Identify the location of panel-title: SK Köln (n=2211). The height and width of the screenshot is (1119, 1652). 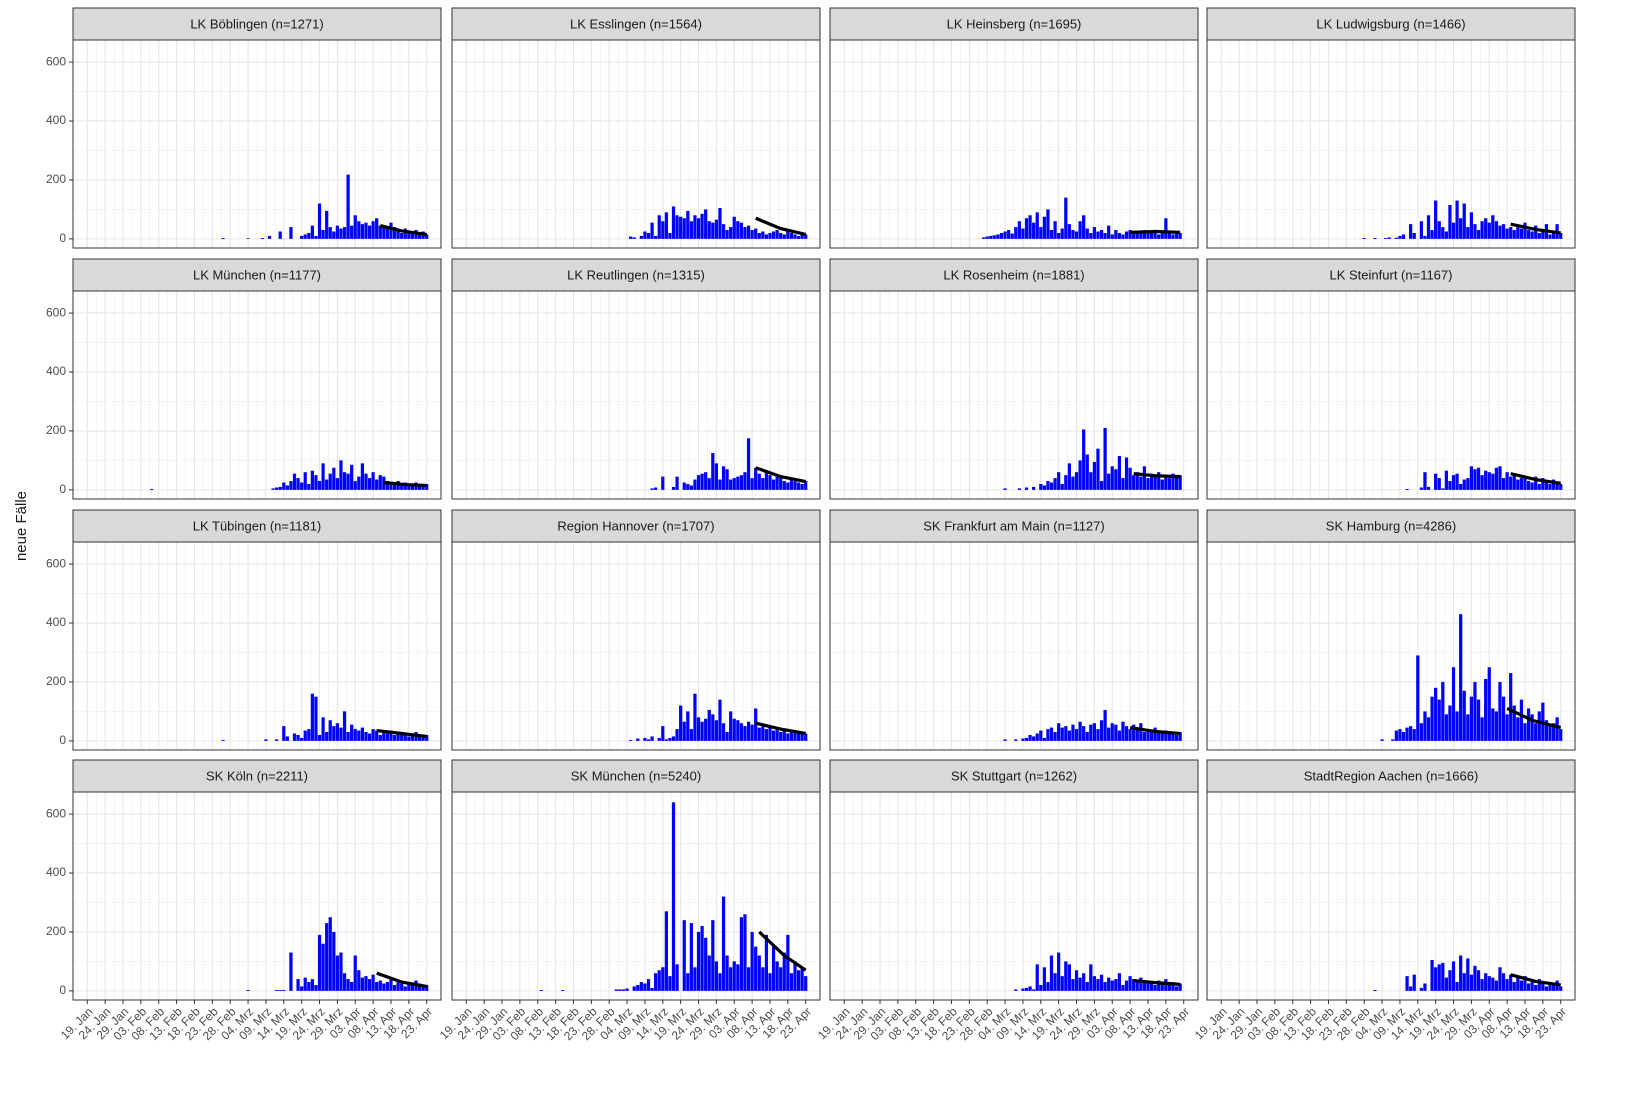
(257, 775).